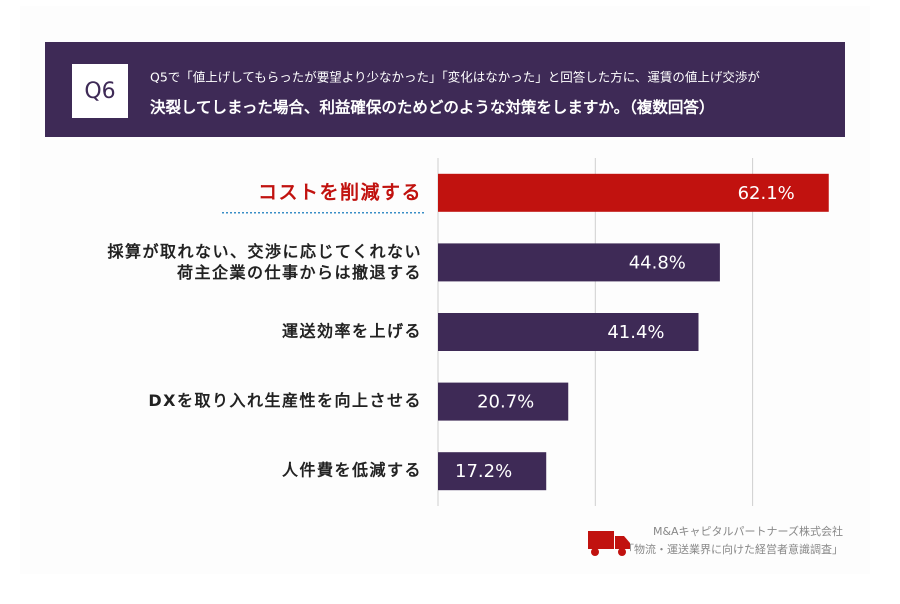 Image resolution: width=900 pixels, height=604 pixels. I want to click on value-label: 20.7%, so click(505, 402).